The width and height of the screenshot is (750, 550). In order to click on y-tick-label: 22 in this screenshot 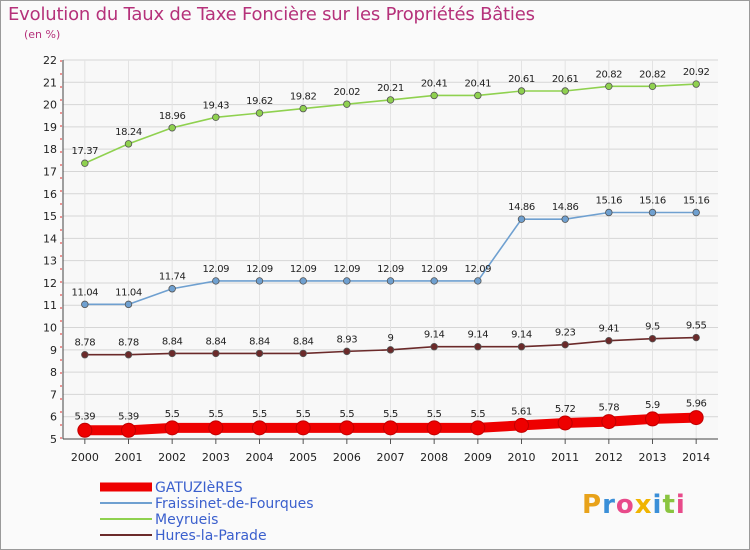, I will do `click(50, 60)`.